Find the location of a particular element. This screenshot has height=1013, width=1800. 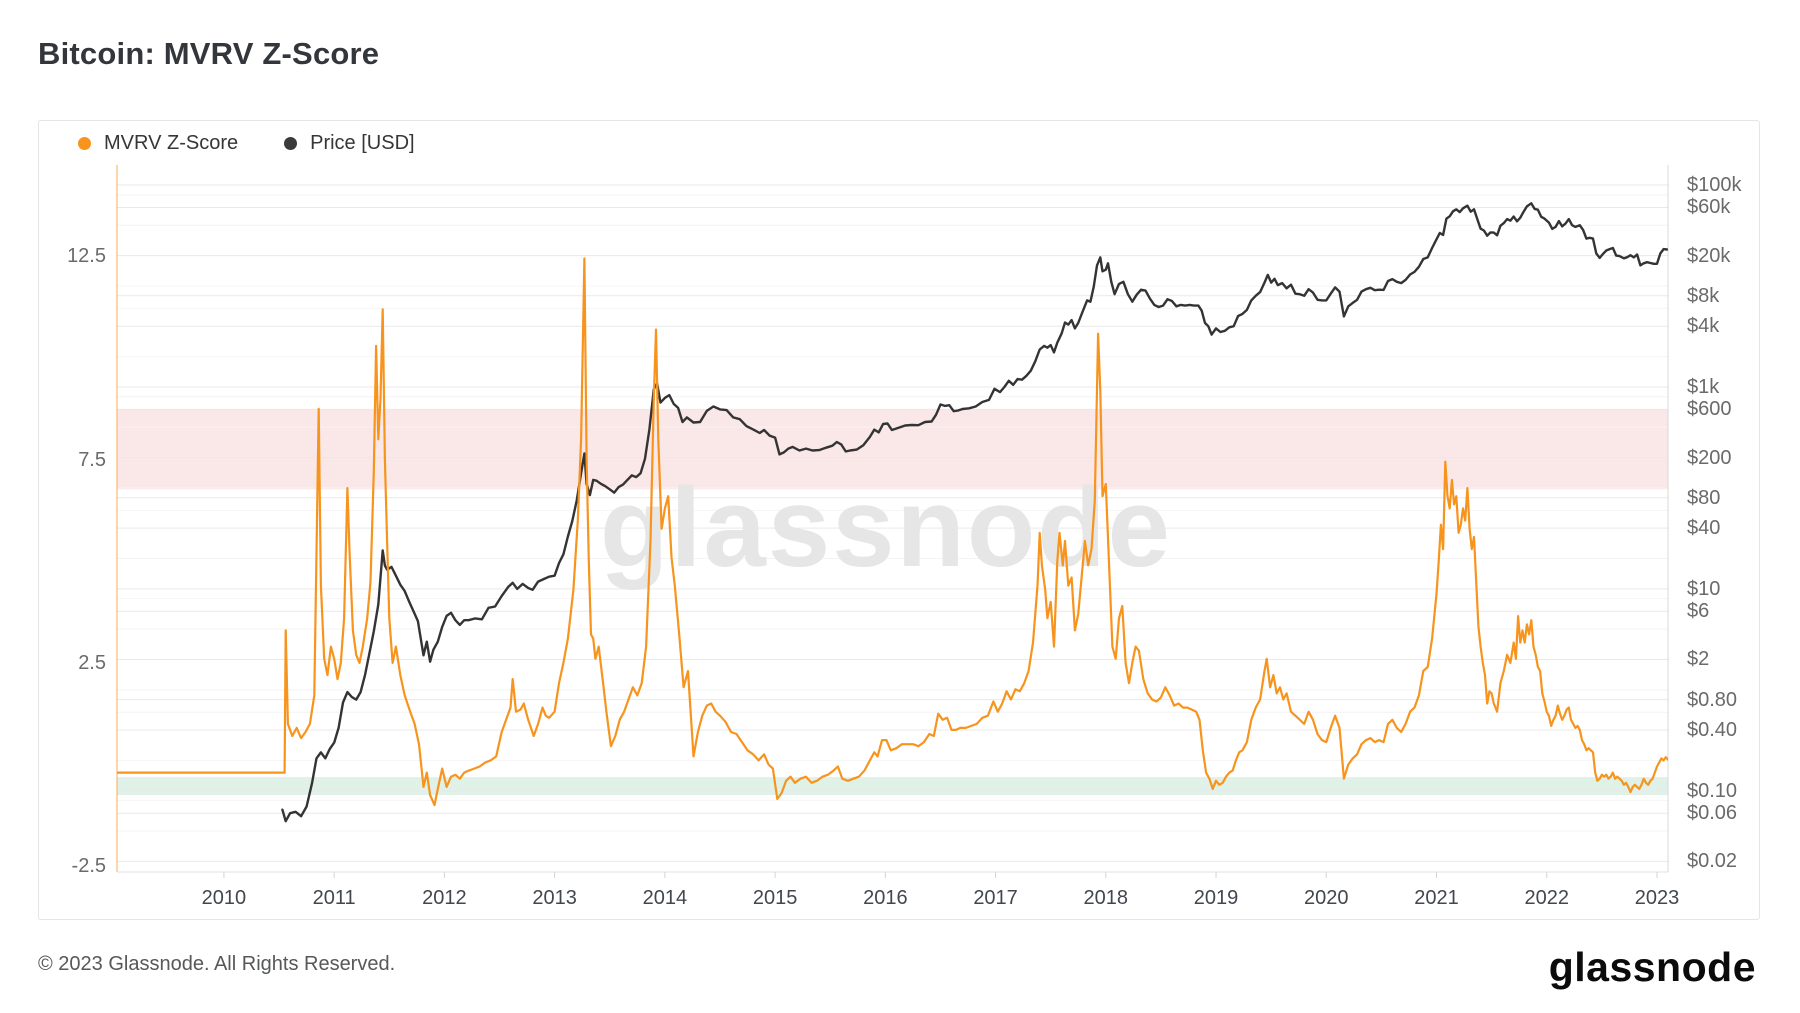

x-axis-year-label: 2016 is located at coordinates (885, 898).